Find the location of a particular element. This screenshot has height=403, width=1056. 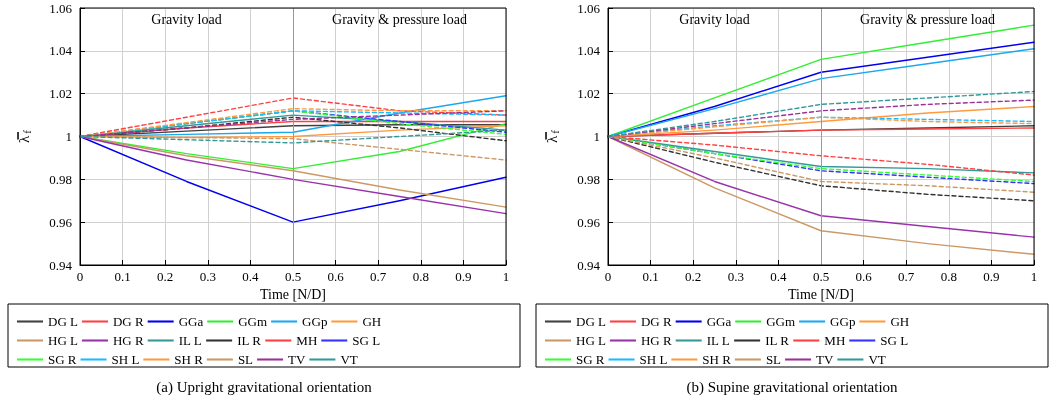

text: (b) Supine gravitational orientation is located at coordinates (792, 387).